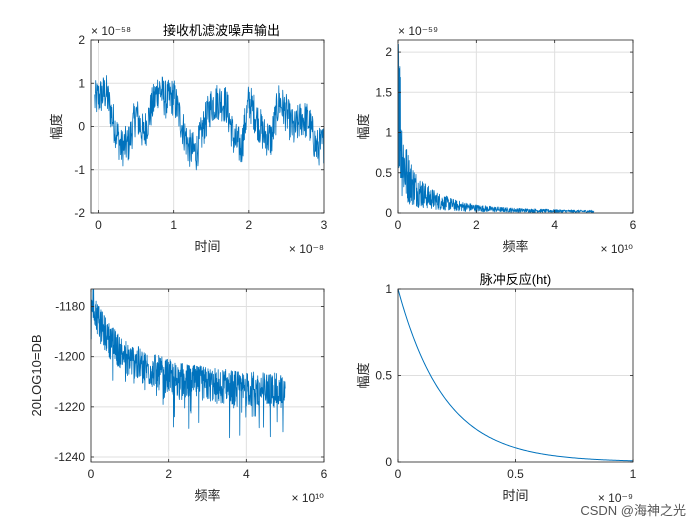  Describe the element at coordinates (70, 307) in the screenshot. I see `y-tick-label: -1180` at that location.